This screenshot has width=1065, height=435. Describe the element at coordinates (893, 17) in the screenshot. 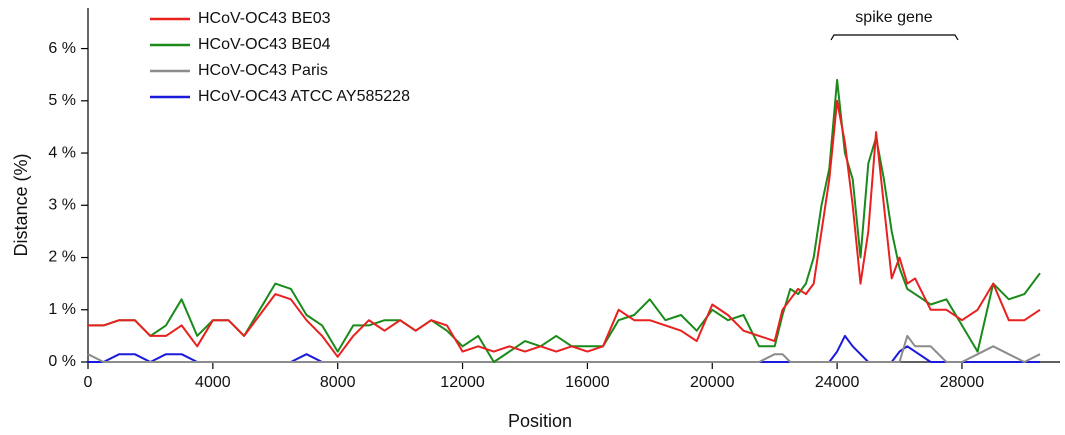

I see `annotation: spike gene` at that location.